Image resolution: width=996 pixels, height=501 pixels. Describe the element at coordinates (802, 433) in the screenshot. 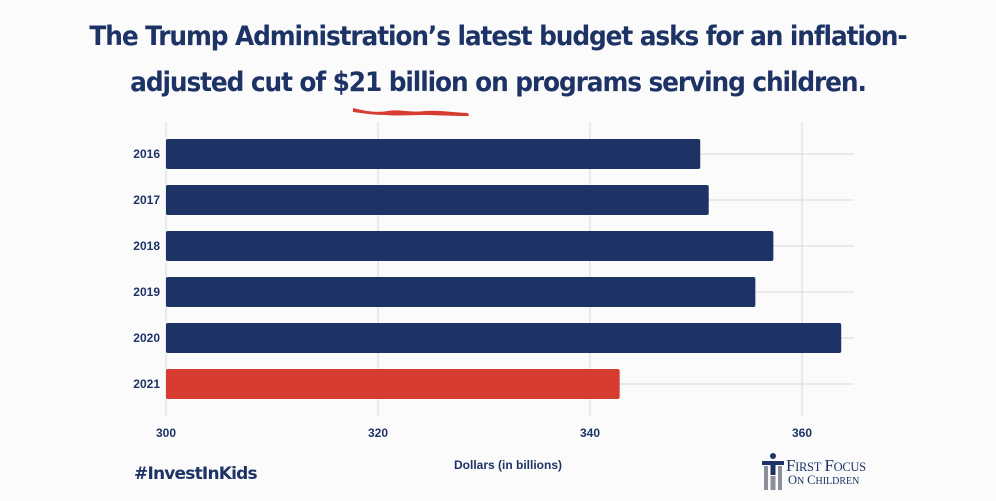

I see `x-tick-label-360: 360` at that location.